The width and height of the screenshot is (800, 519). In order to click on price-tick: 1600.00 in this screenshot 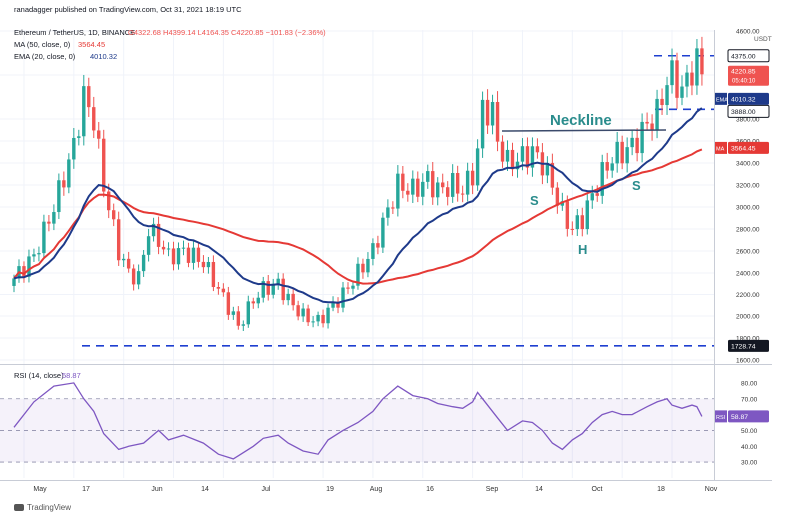, I will do `click(748, 361)`.